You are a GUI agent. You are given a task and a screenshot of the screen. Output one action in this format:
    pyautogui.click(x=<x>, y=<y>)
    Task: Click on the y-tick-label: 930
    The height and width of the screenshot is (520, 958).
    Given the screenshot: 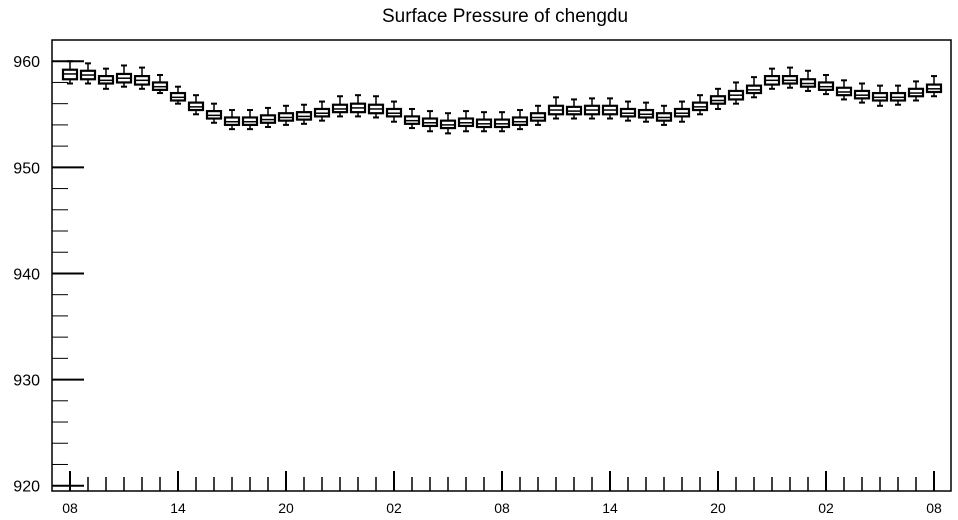 What is the action you would take?
    pyautogui.click(x=26, y=381)
    